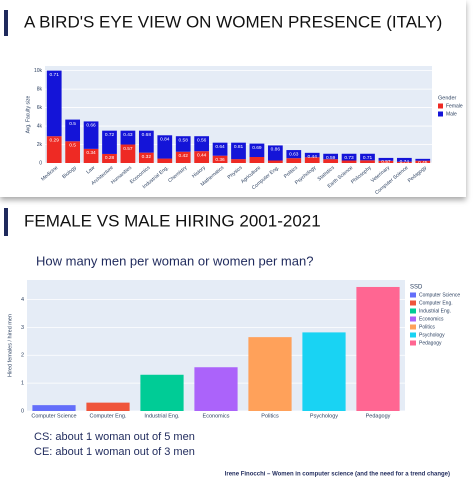  What do you see at coordinates (378, 416) in the screenshot?
I see `x-tick-label: Pedagogy` at bounding box center [378, 416].